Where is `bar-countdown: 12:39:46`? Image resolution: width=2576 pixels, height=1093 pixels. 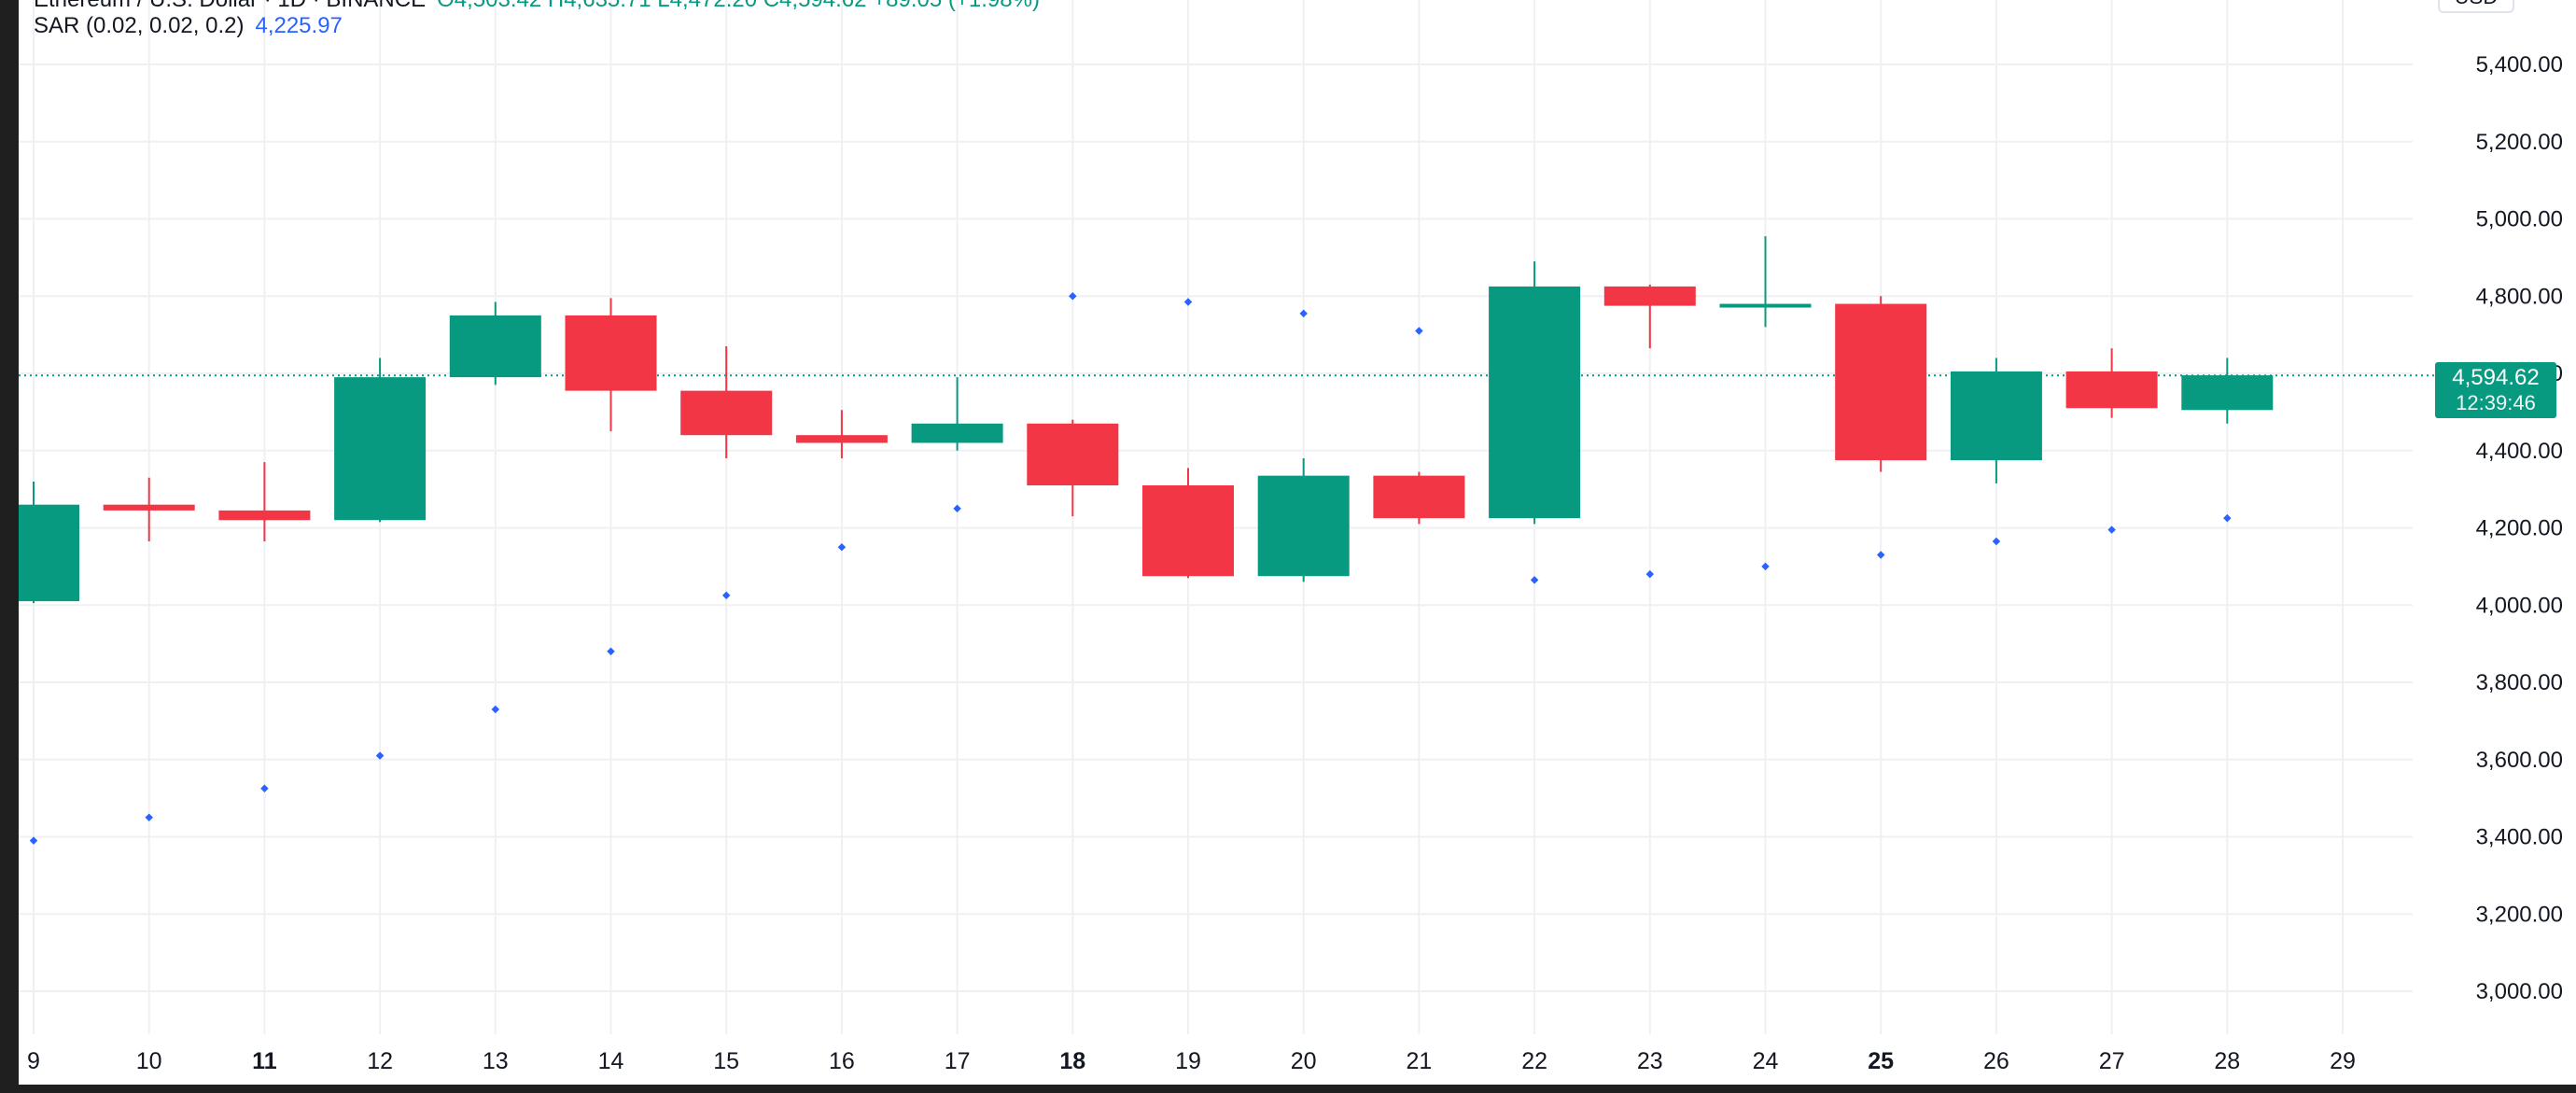
bar-countdown: 12:39:46 is located at coordinates (2496, 402).